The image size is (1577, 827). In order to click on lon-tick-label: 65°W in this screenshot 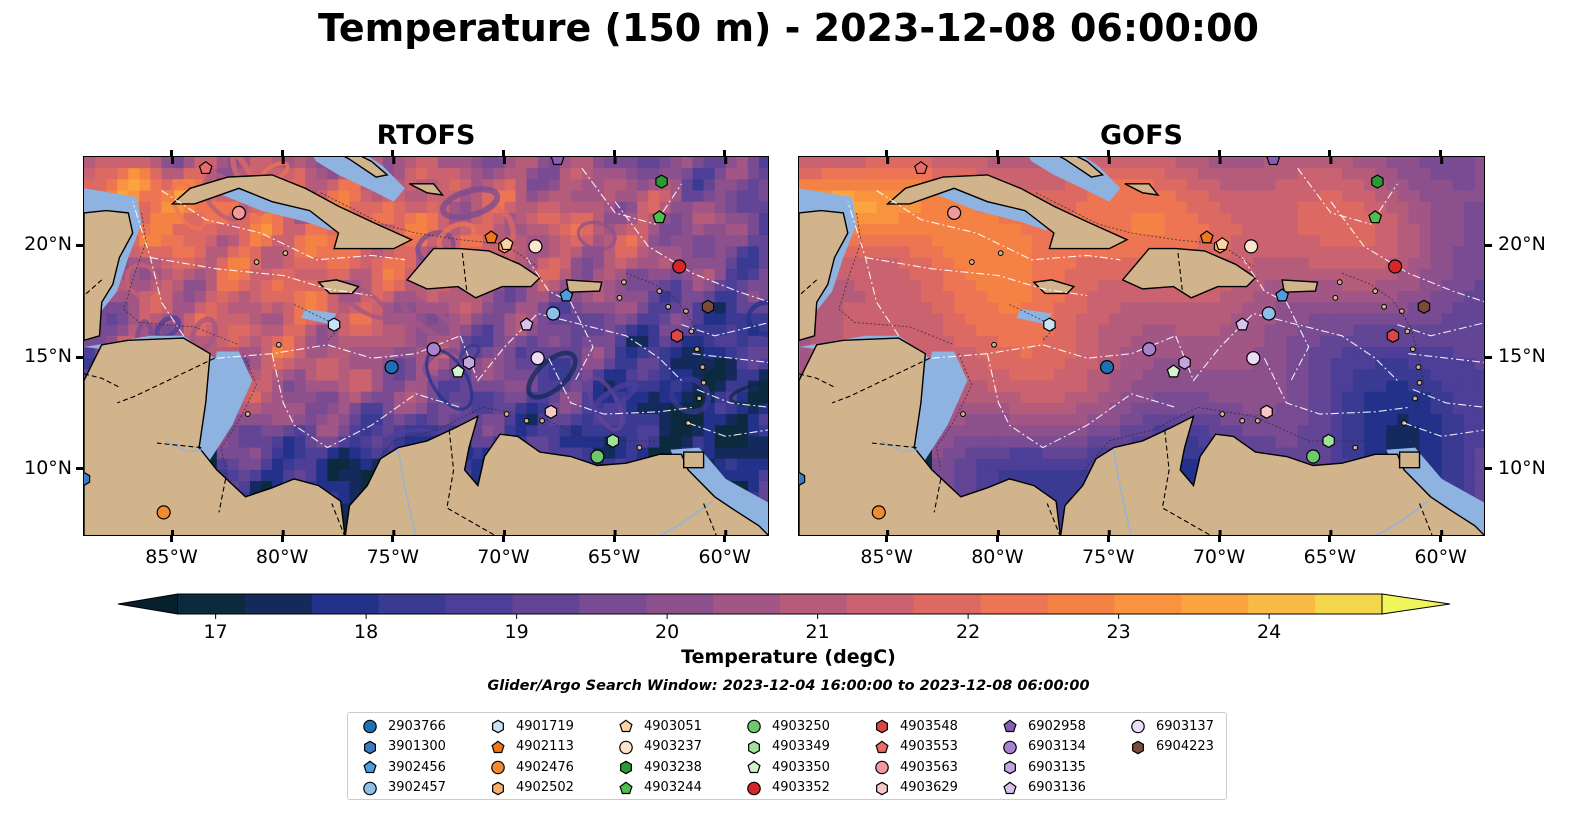, I will do `click(1330, 557)`.